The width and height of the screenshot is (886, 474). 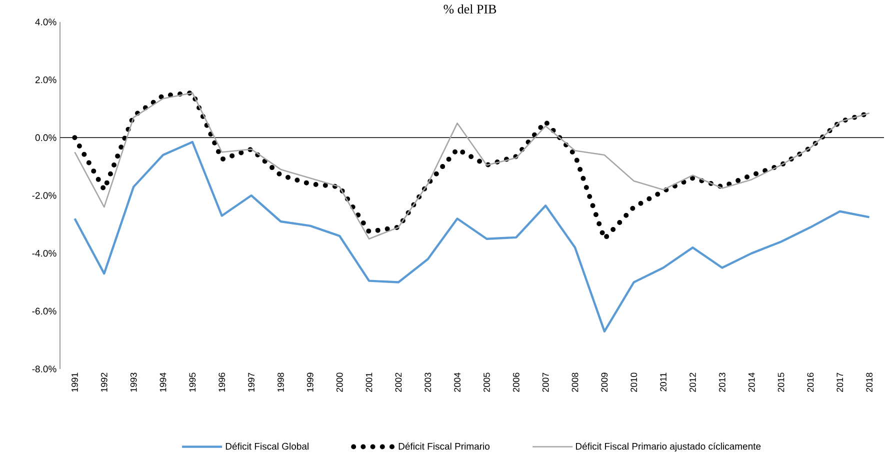 What do you see at coordinates (516, 382) in the screenshot?
I see `x-tick-label: 2006` at bounding box center [516, 382].